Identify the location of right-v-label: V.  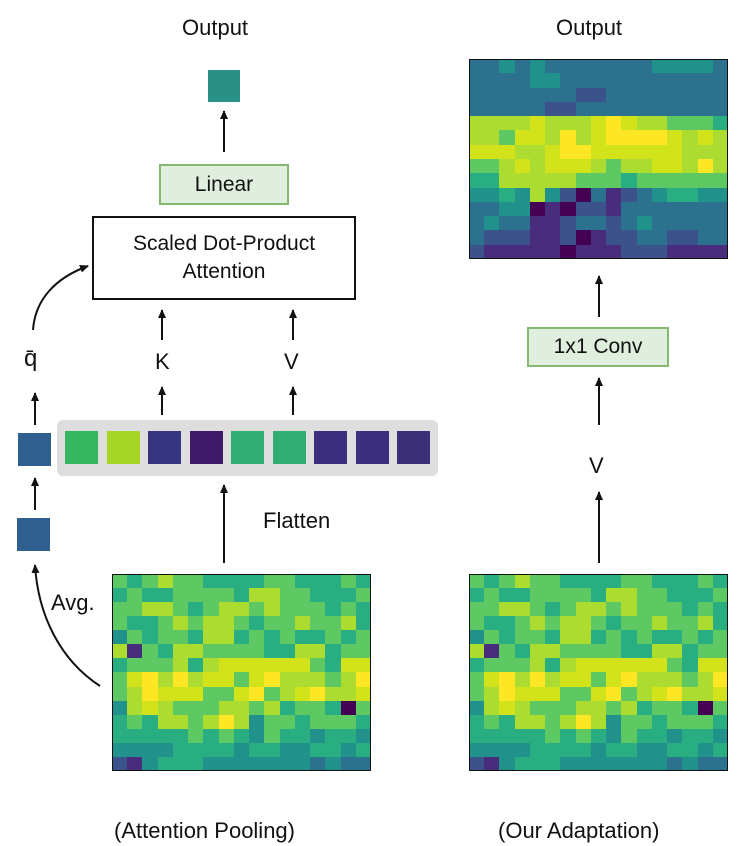
(596, 465).